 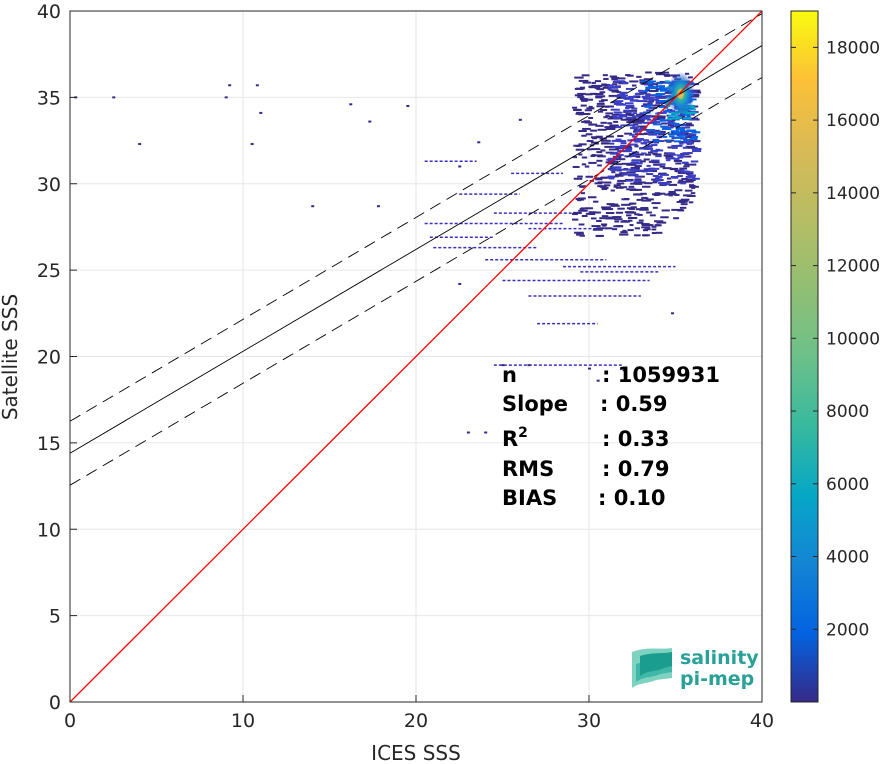 I want to click on x-tick-label: 30, so click(x=589, y=721).